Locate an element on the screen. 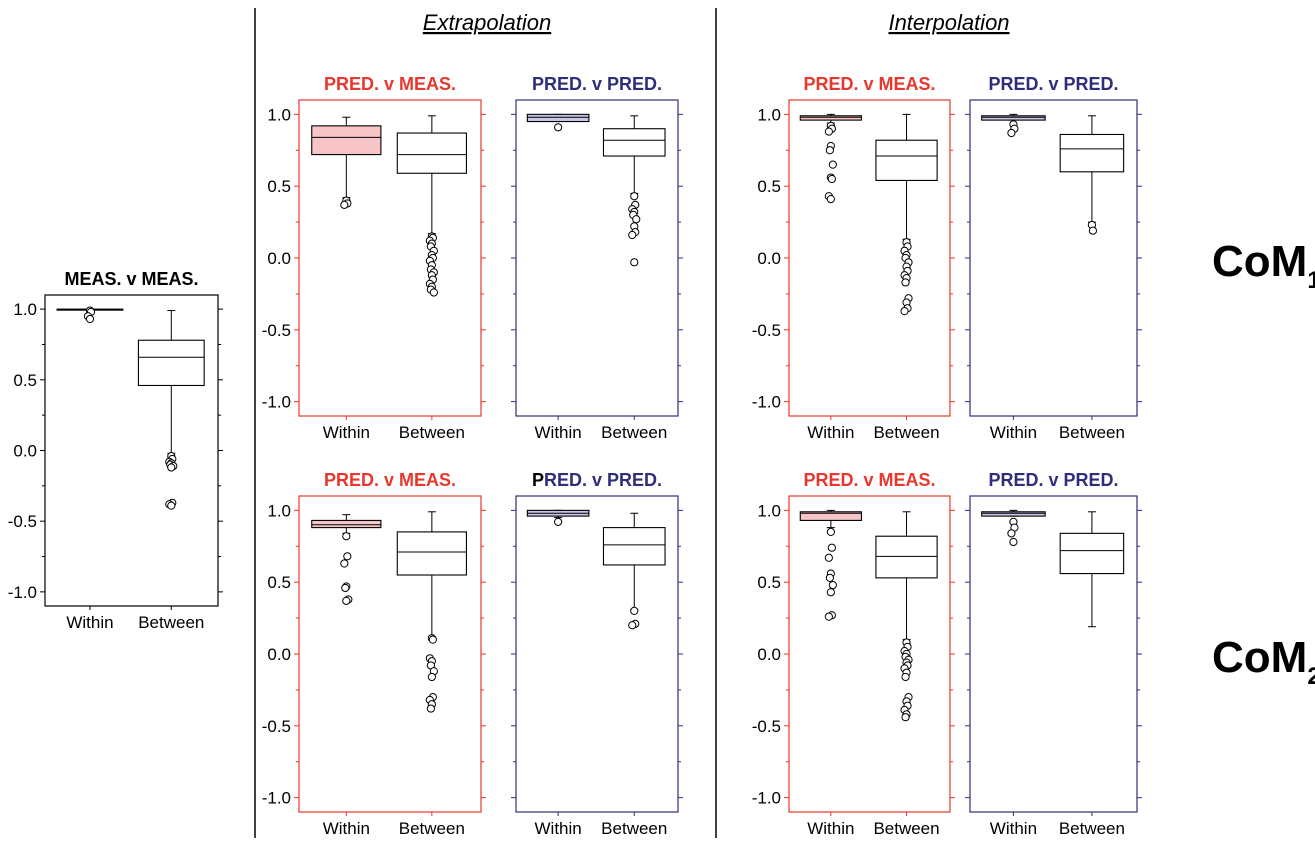 This screenshot has height=841, width=1315. section-title-interpolation: Interpolation is located at coordinates (948, 22).